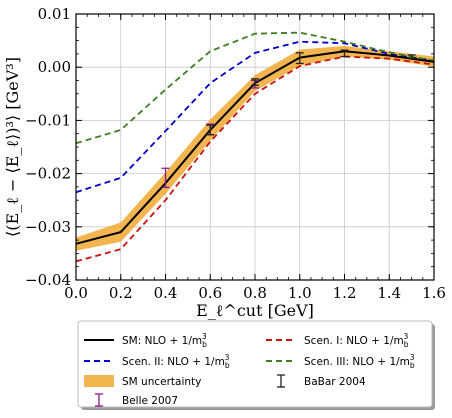 This screenshot has height=418, width=452. What do you see at coordinates (164, 340) in the screenshot?
I see `legend-label: SM: NLO + 1/mb3` at bounding box center [164, 340].